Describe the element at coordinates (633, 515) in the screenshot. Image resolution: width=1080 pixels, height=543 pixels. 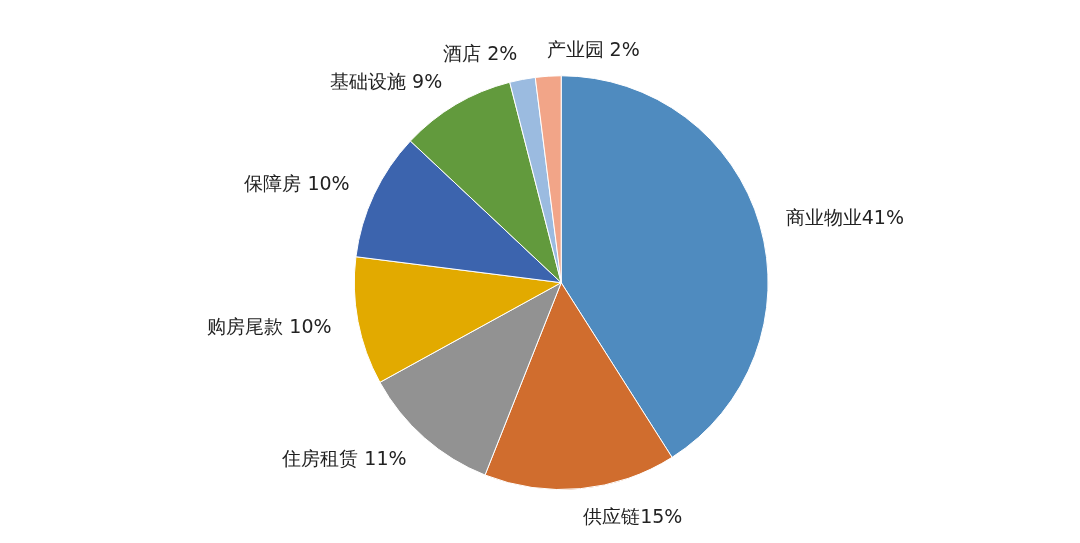
I see `slice-label: 供应链15%` at that location.